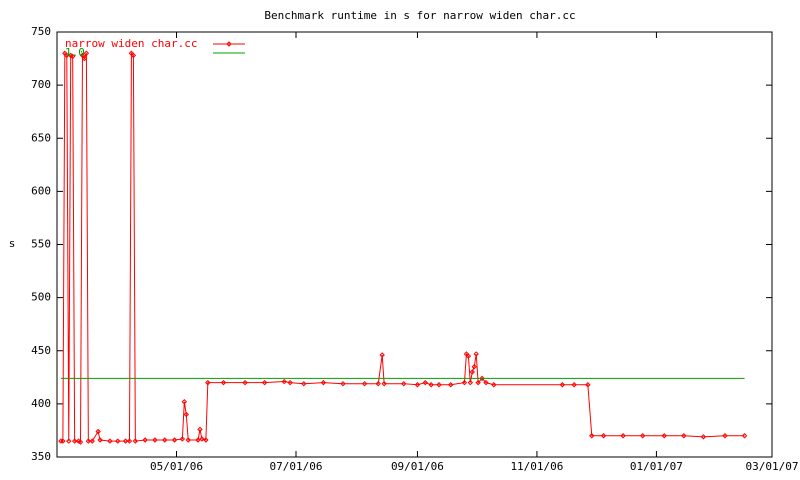 The height and width of the screenshot is (480, 800). Describe the element at coordinates (656, 466) in the screenshot. I see `x-tick-label: 01/01/07` at that location.